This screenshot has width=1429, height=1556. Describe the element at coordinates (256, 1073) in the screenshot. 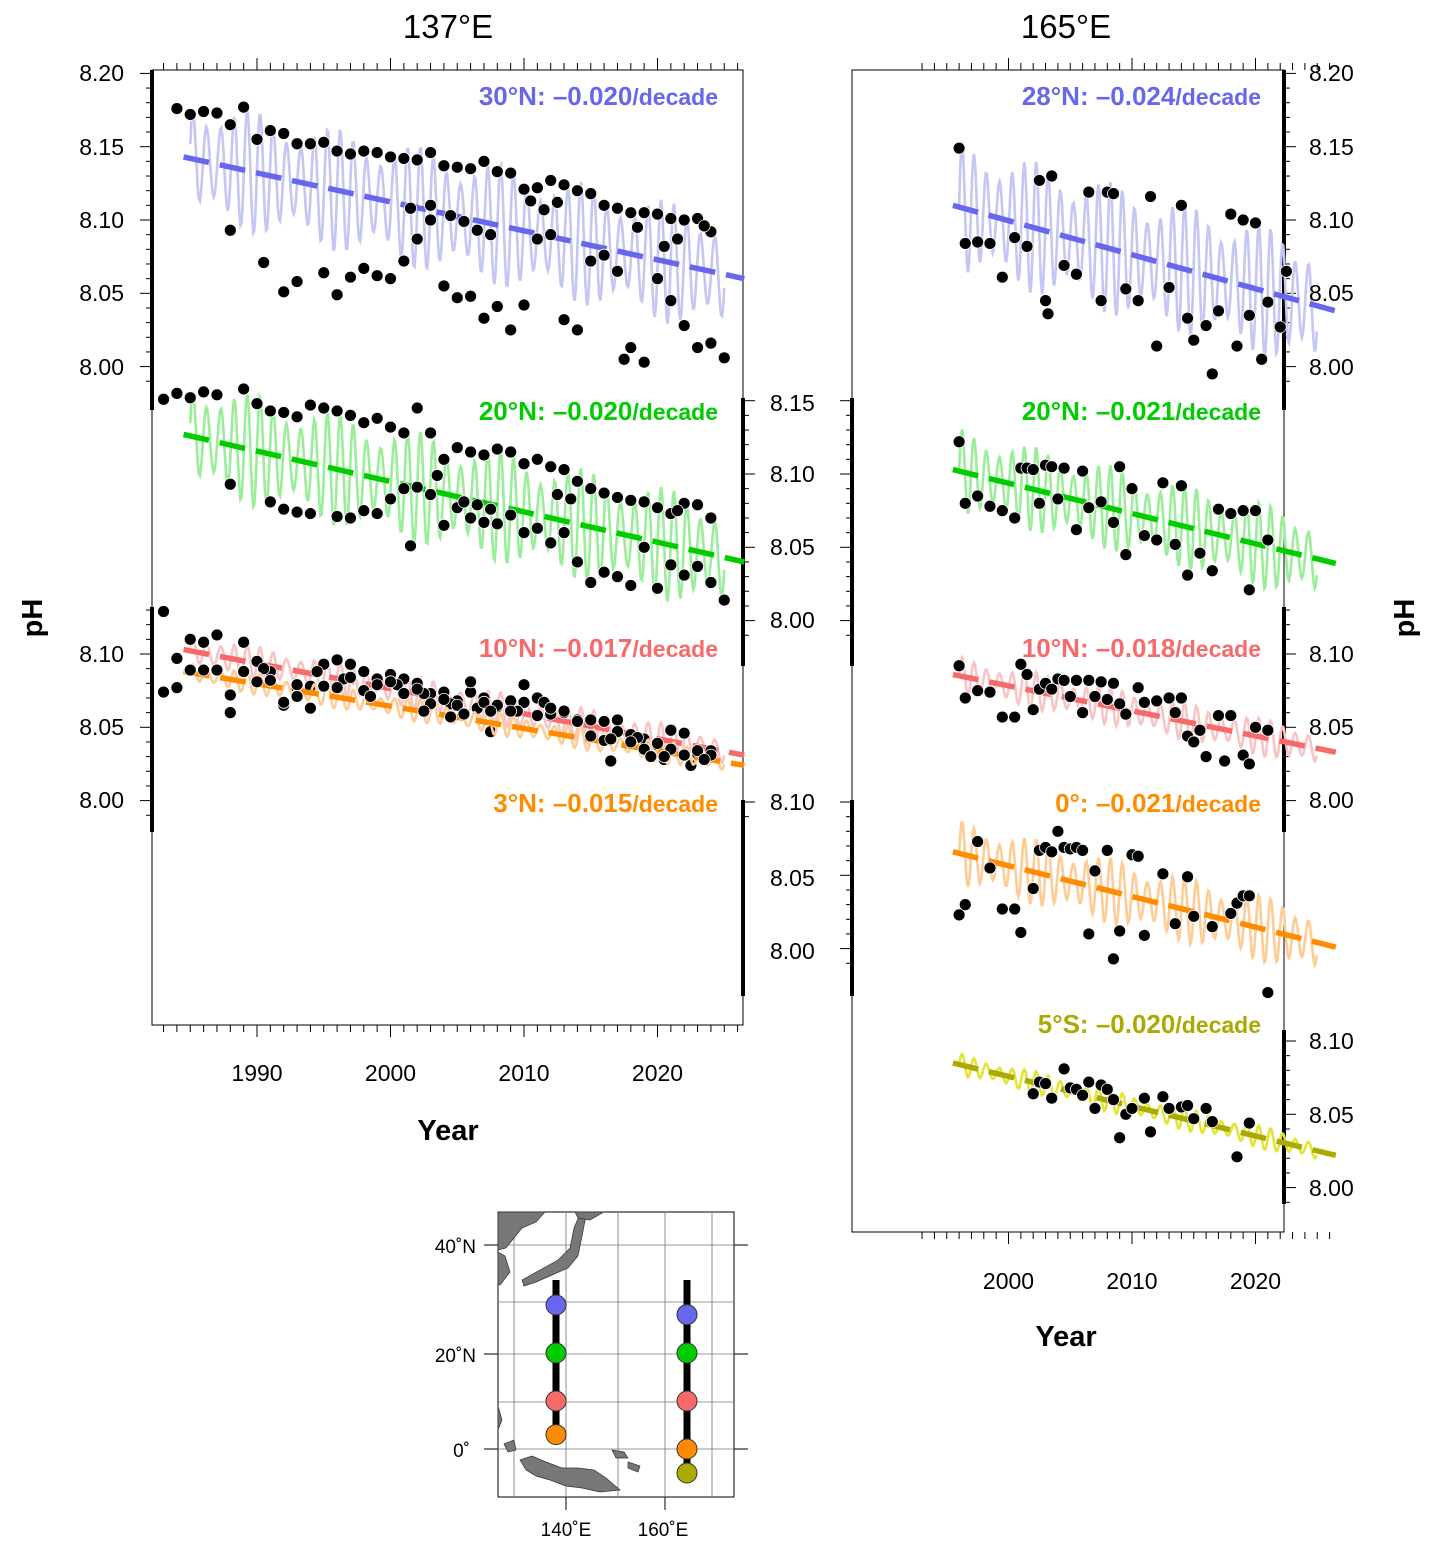

I see `x-tick-label: 1990` at that location.